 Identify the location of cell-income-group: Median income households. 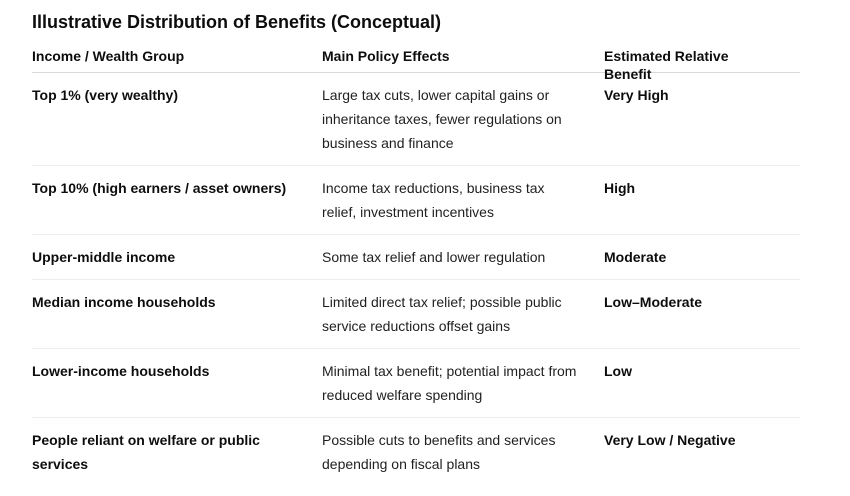
(124, 302).